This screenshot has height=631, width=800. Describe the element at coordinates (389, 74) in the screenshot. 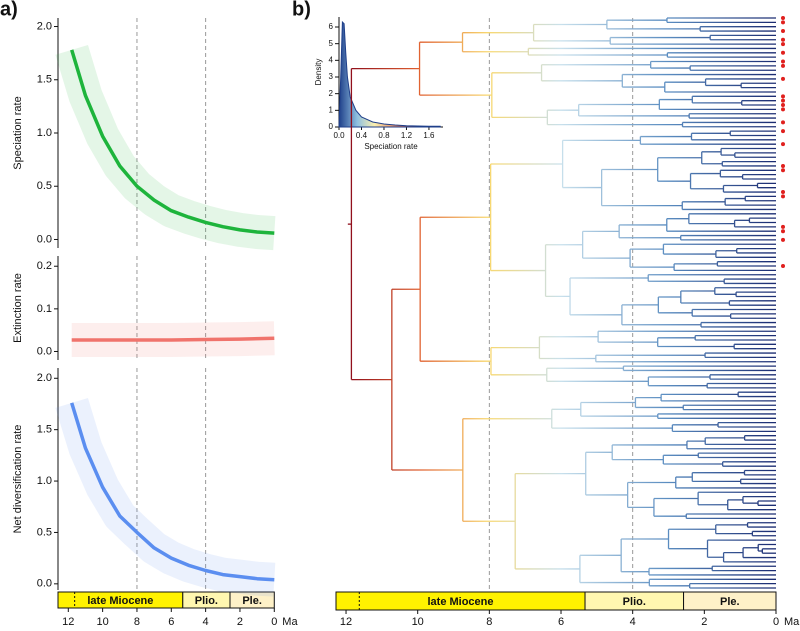

I see `density-area` at that location.